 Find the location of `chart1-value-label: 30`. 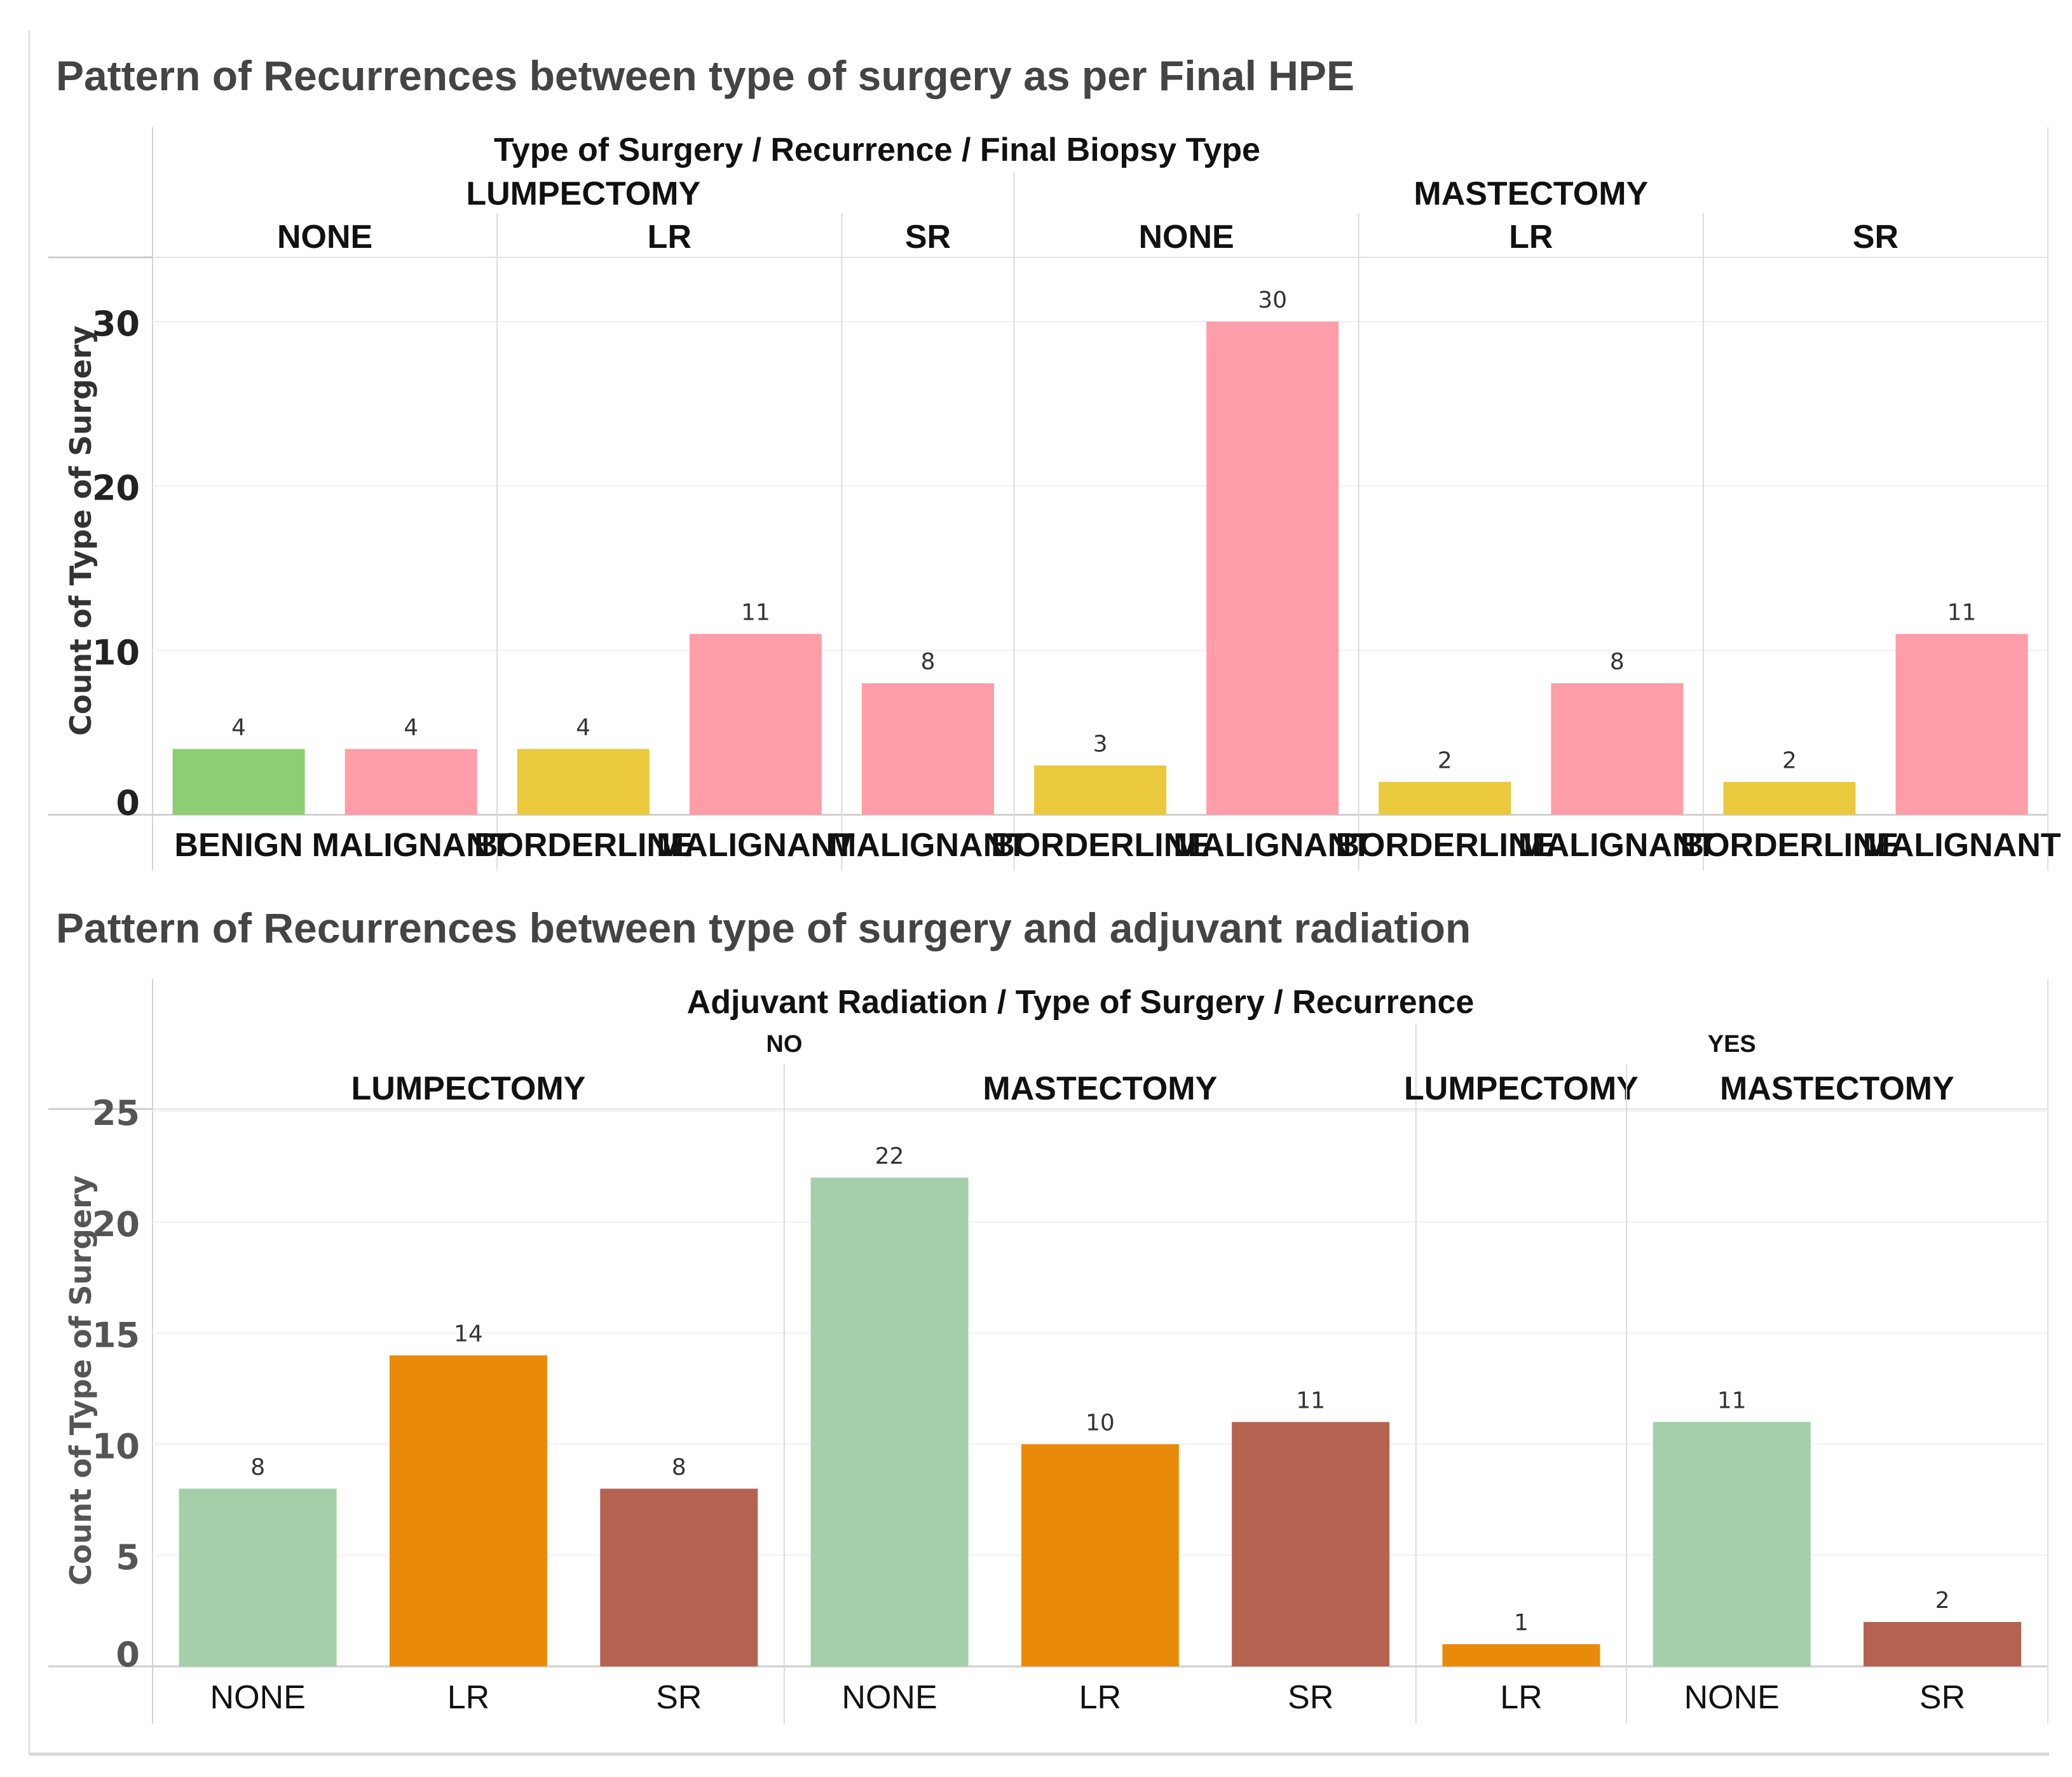

chart1-value-label: 30 is located at coordinates (1272, 300).